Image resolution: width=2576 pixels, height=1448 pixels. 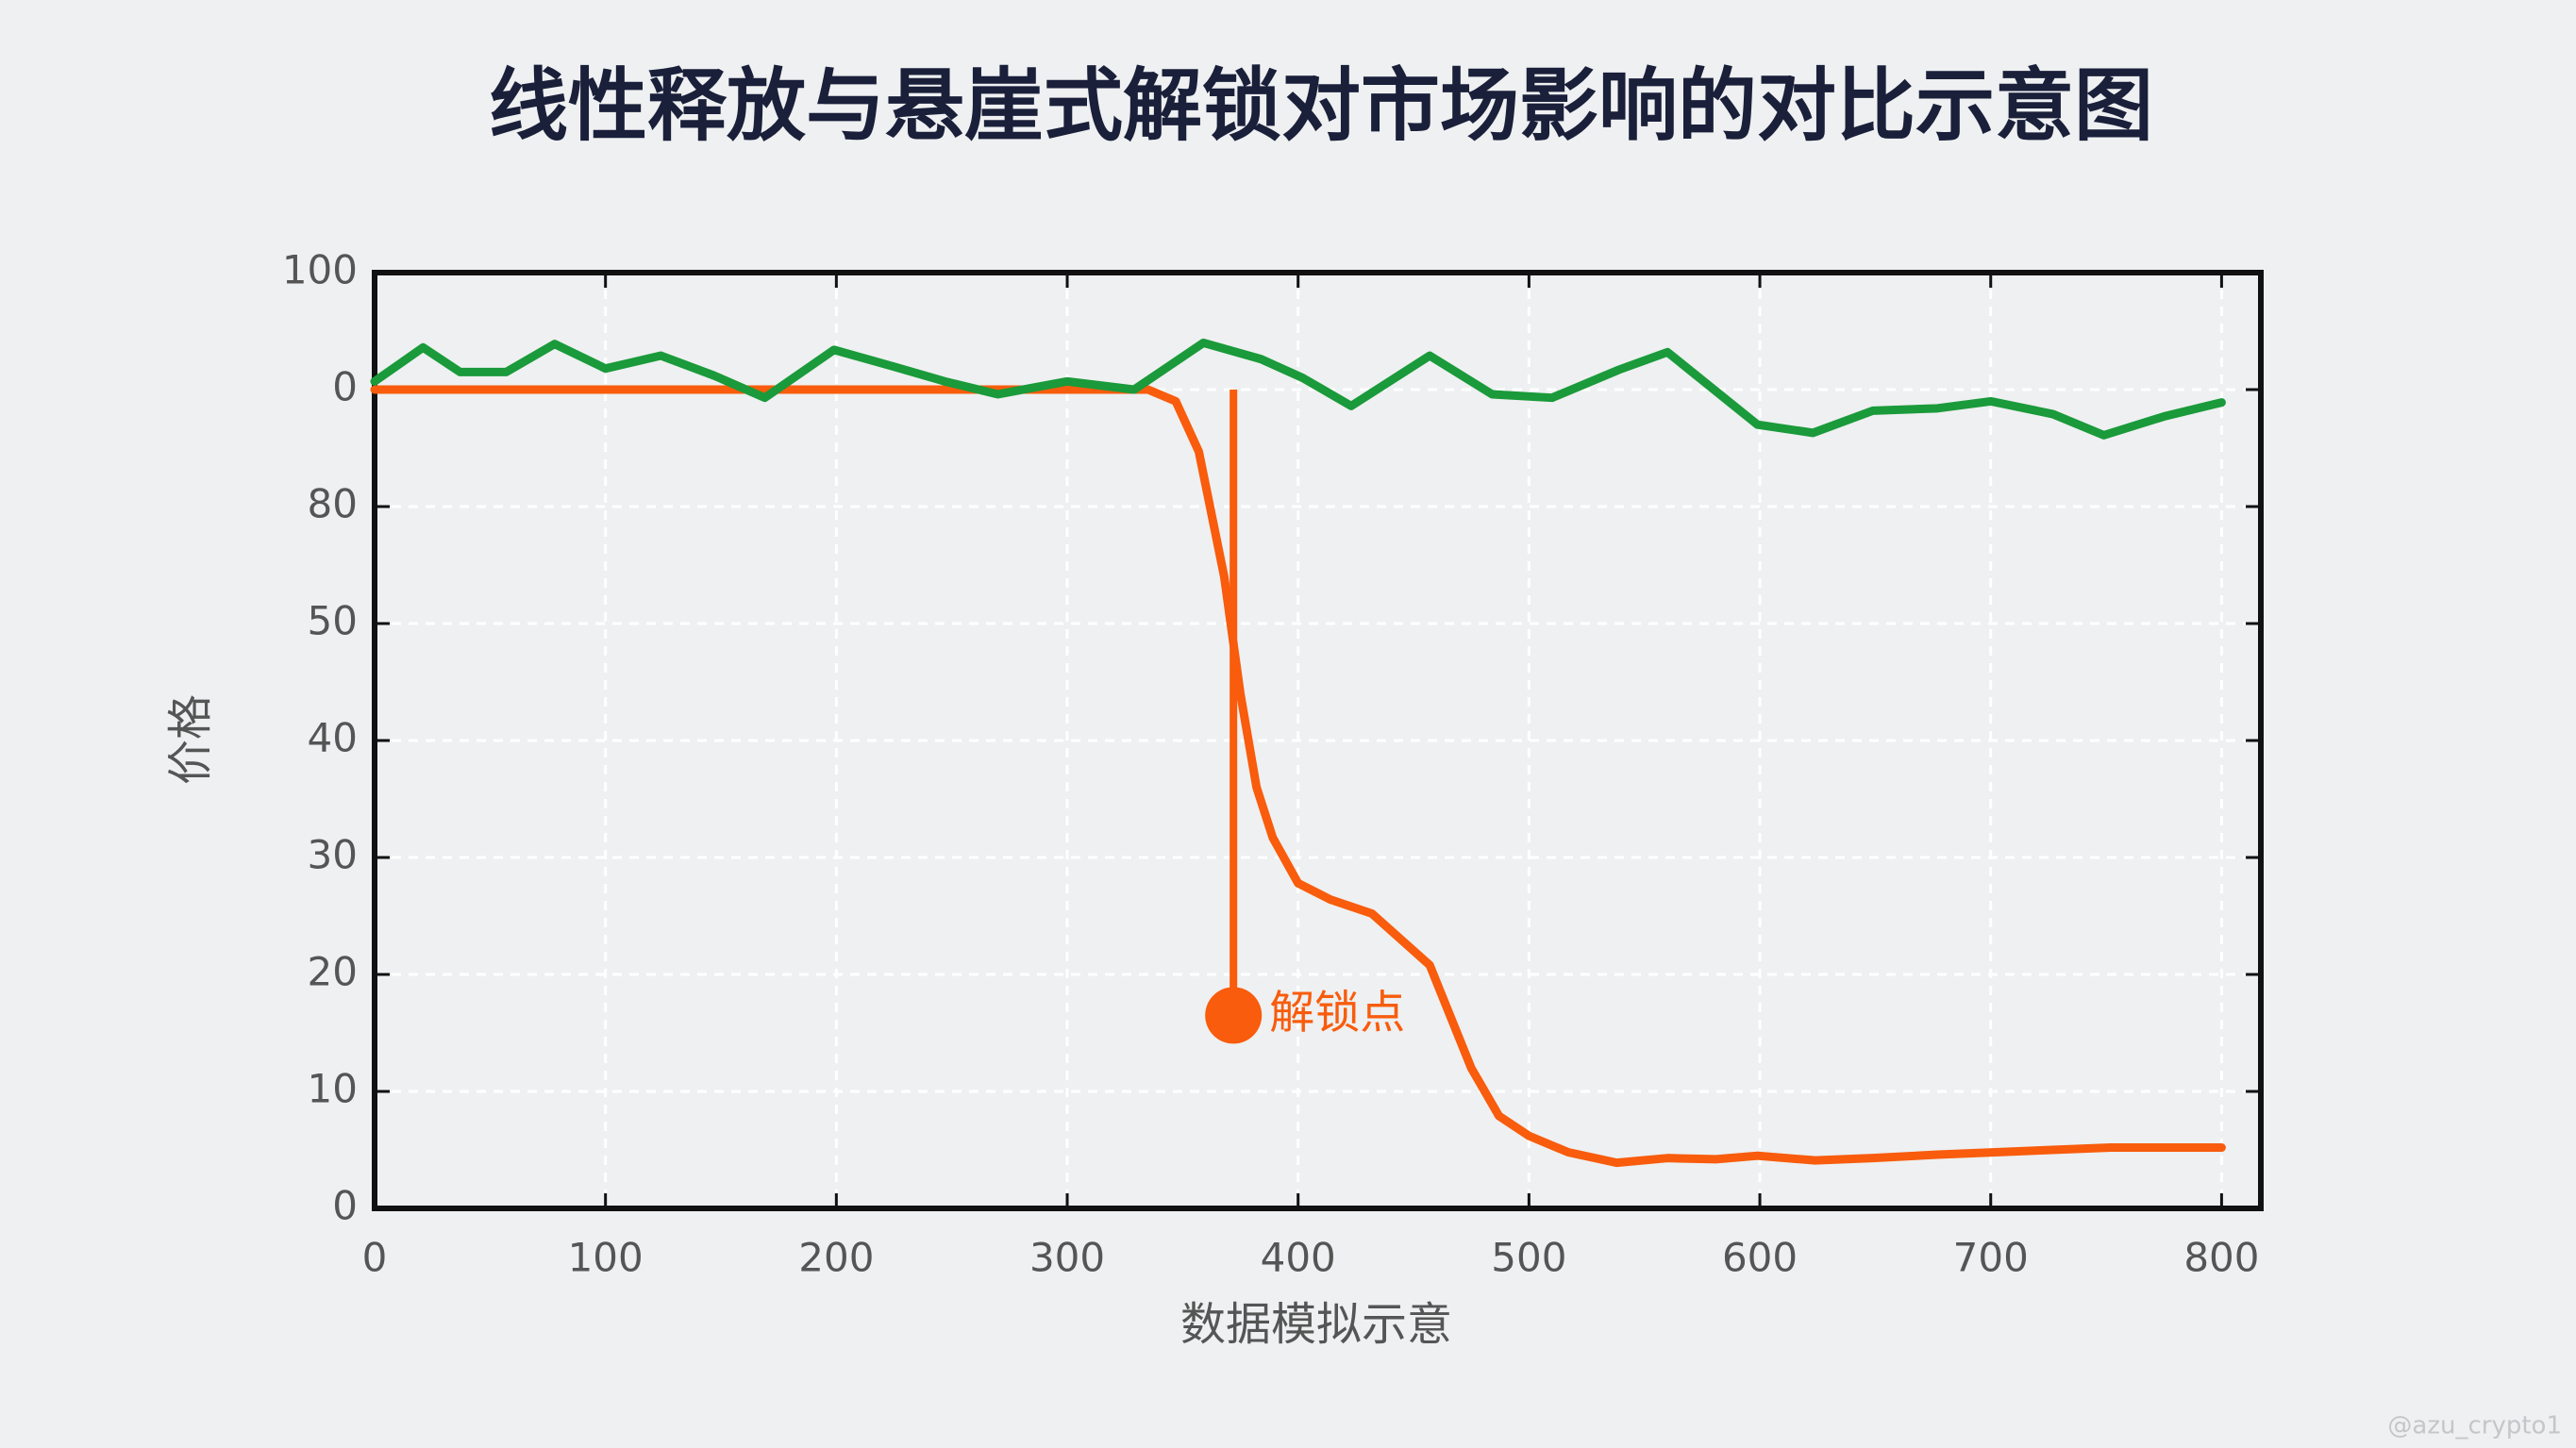 What do you see at coordinates (1067, 1258) in the screenshot?
I see `x-tick-label: 300` at bounding box center [1067, 1258].